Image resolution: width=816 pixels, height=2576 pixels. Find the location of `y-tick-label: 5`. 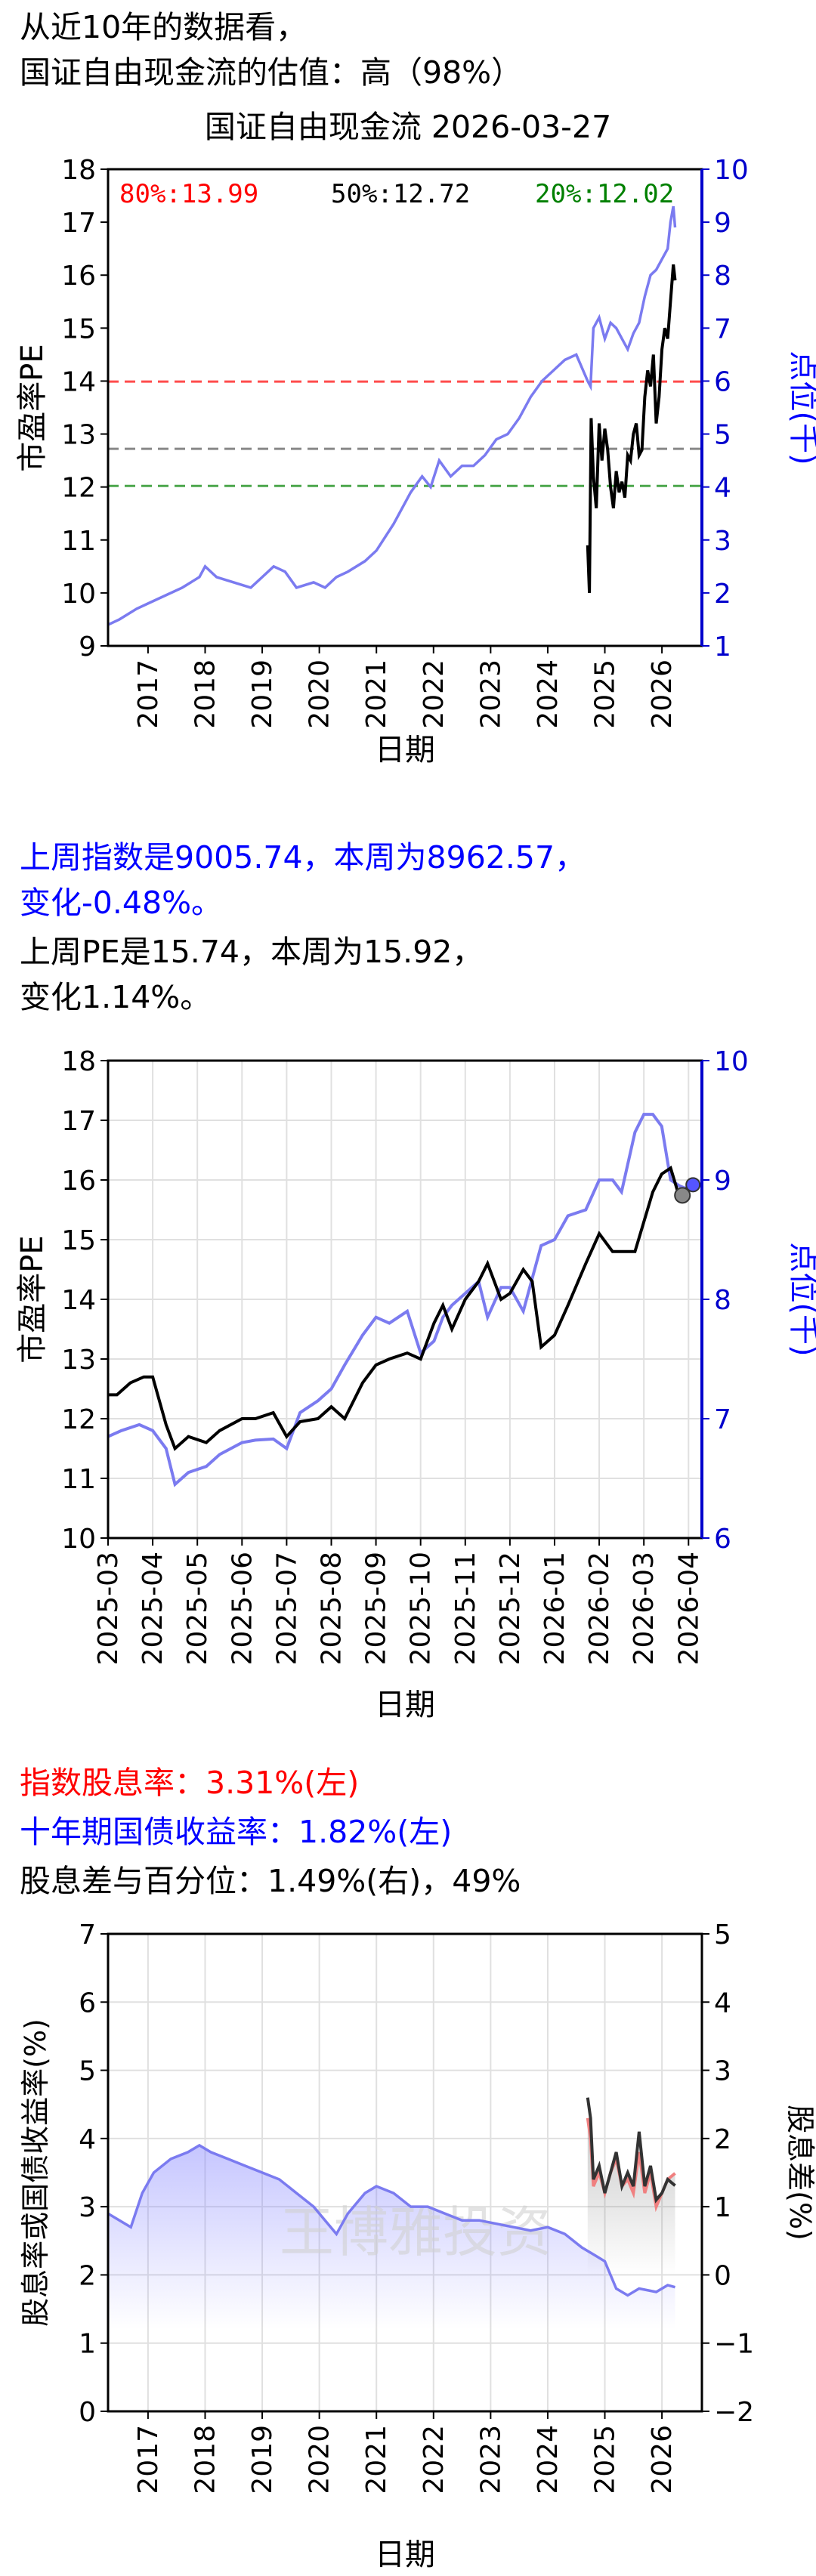

y-tick-label: 5 is located at coordinates (87, 2071).